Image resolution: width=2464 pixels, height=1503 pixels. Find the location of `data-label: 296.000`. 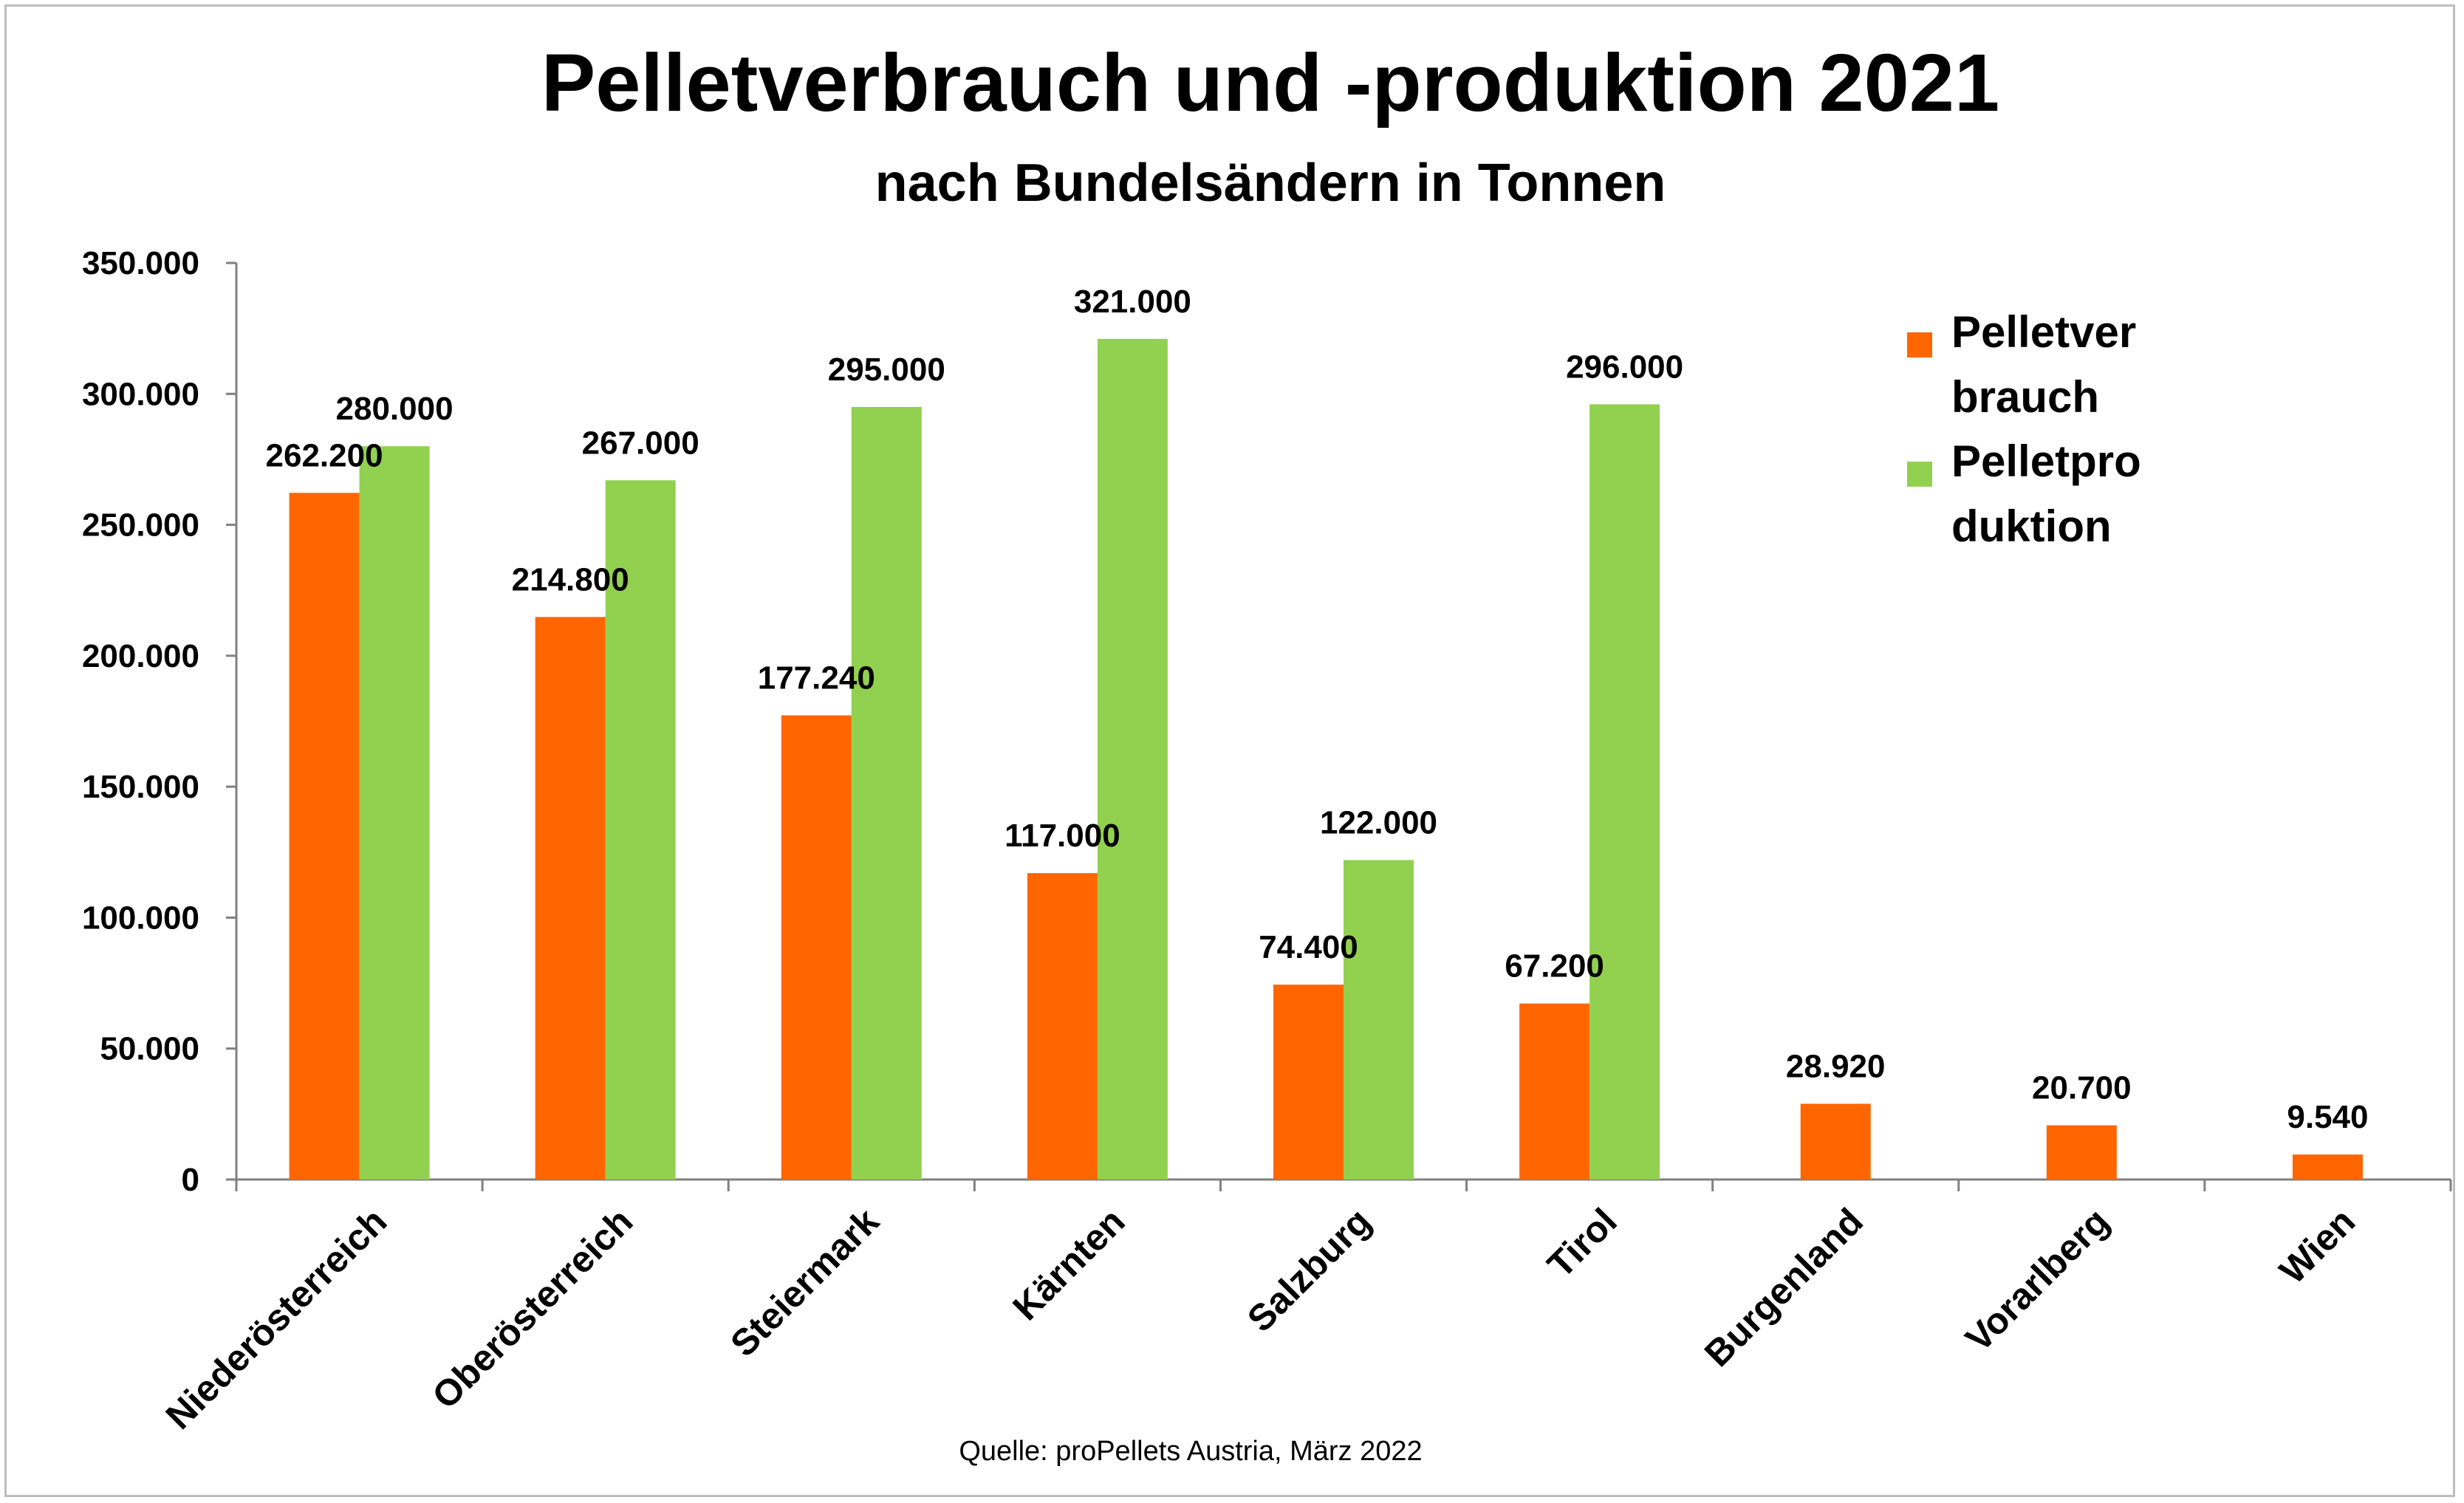

data-label: 296.000 is located at coordinates (1624, 367).